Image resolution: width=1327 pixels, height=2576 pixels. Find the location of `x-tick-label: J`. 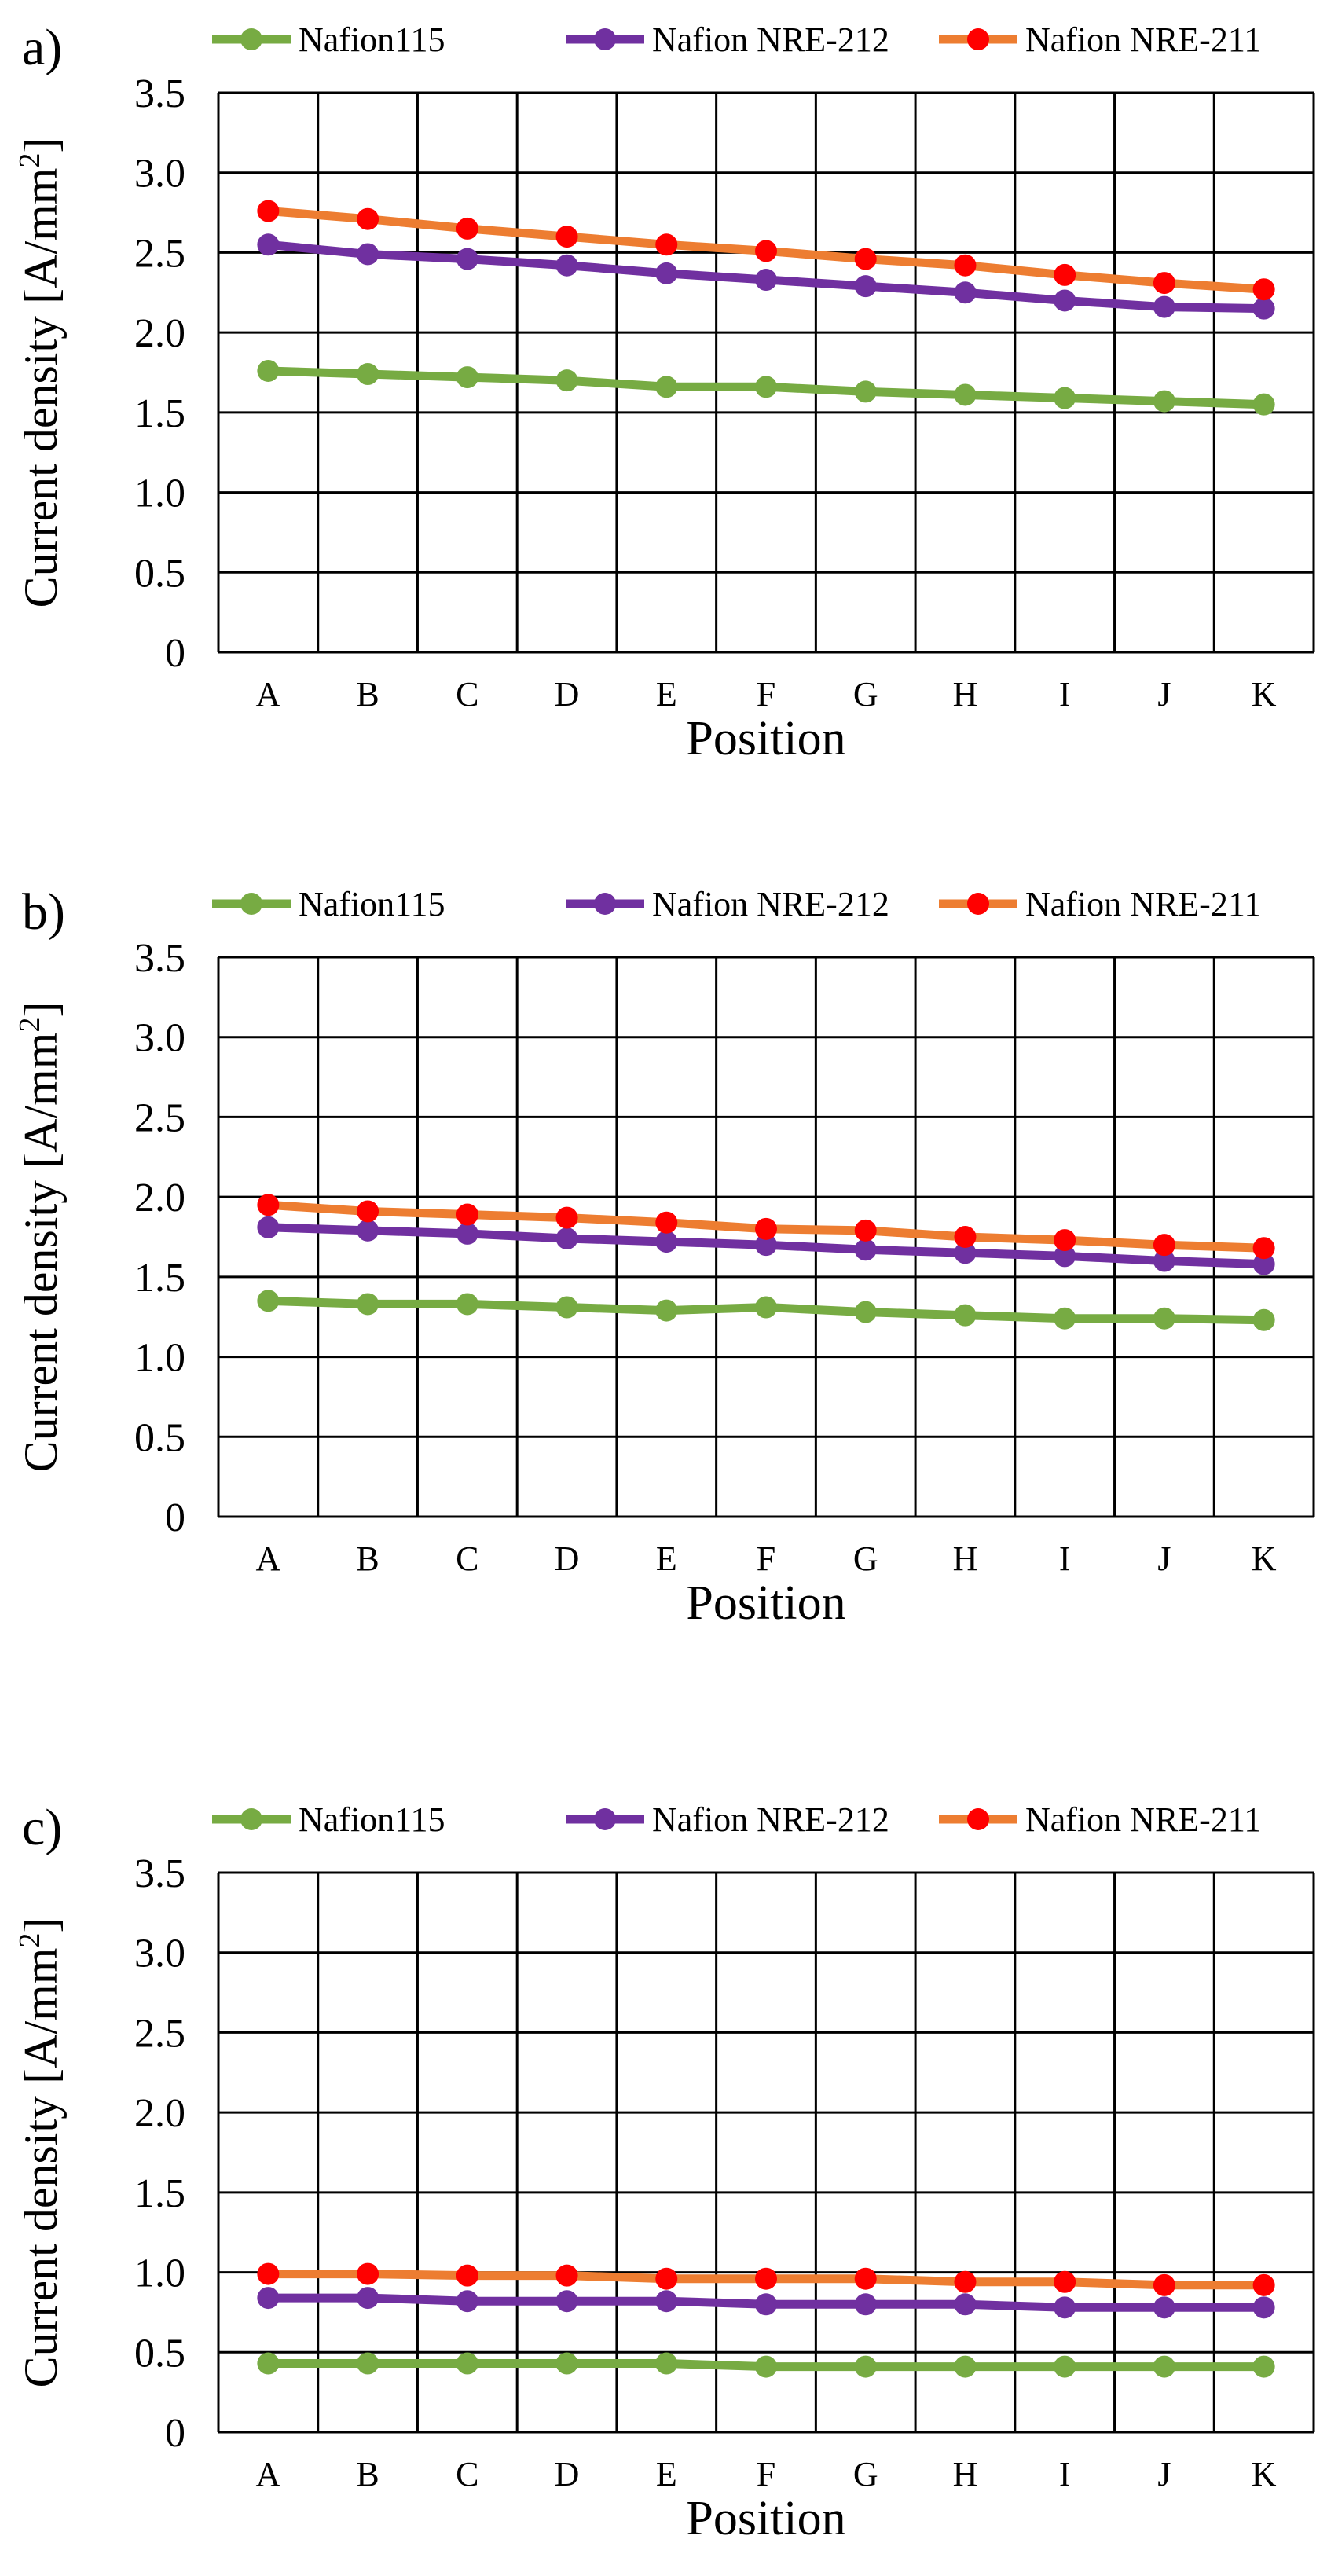

x-tick-label: J is located at coordinates (1164, 1558).